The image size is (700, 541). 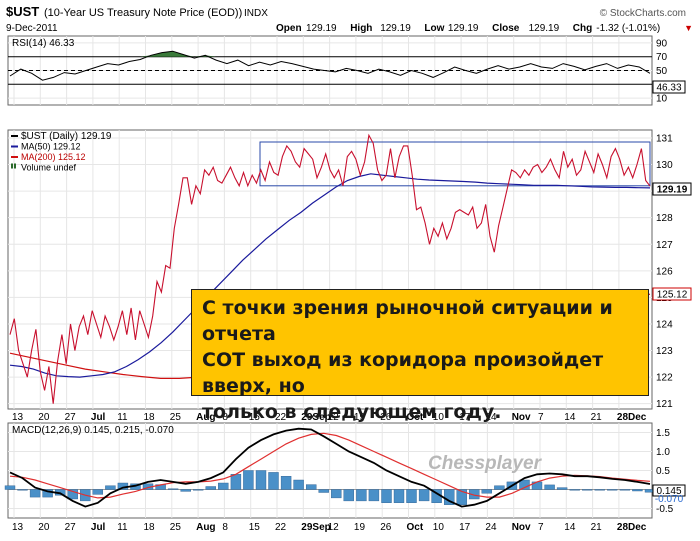 I want to click on price-last-value: 129.19, so click(x=672, y=190).